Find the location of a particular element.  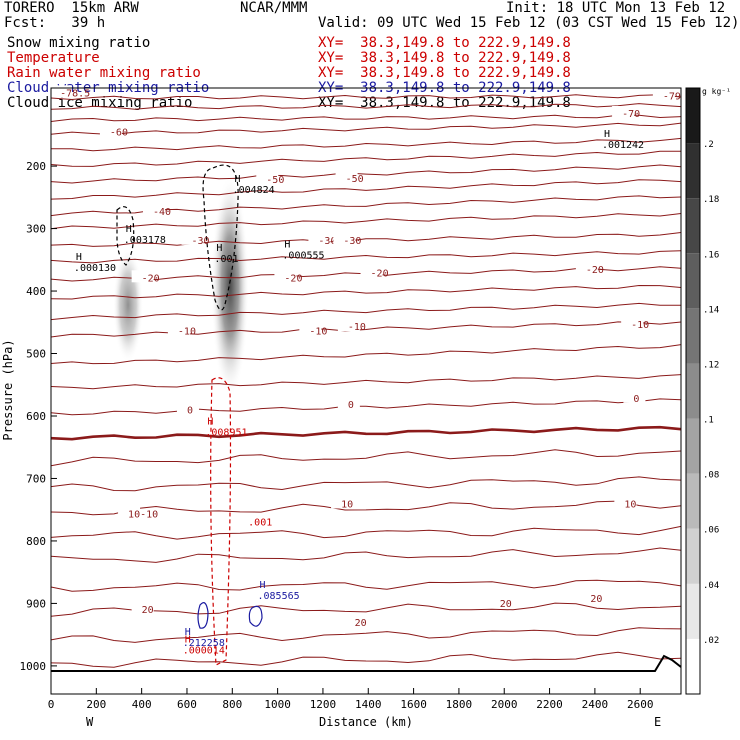

colorbar-tick-label: .06 is located at coordinates (711, 531).